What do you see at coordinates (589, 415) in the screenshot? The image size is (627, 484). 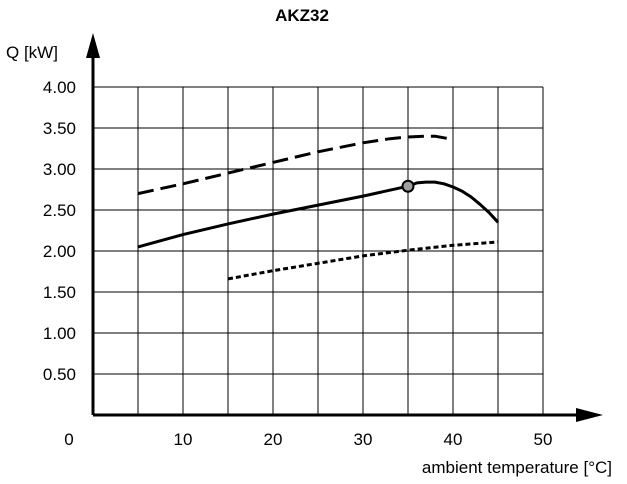 I see `x-axis-arrow` at bounding box center [589, 415].